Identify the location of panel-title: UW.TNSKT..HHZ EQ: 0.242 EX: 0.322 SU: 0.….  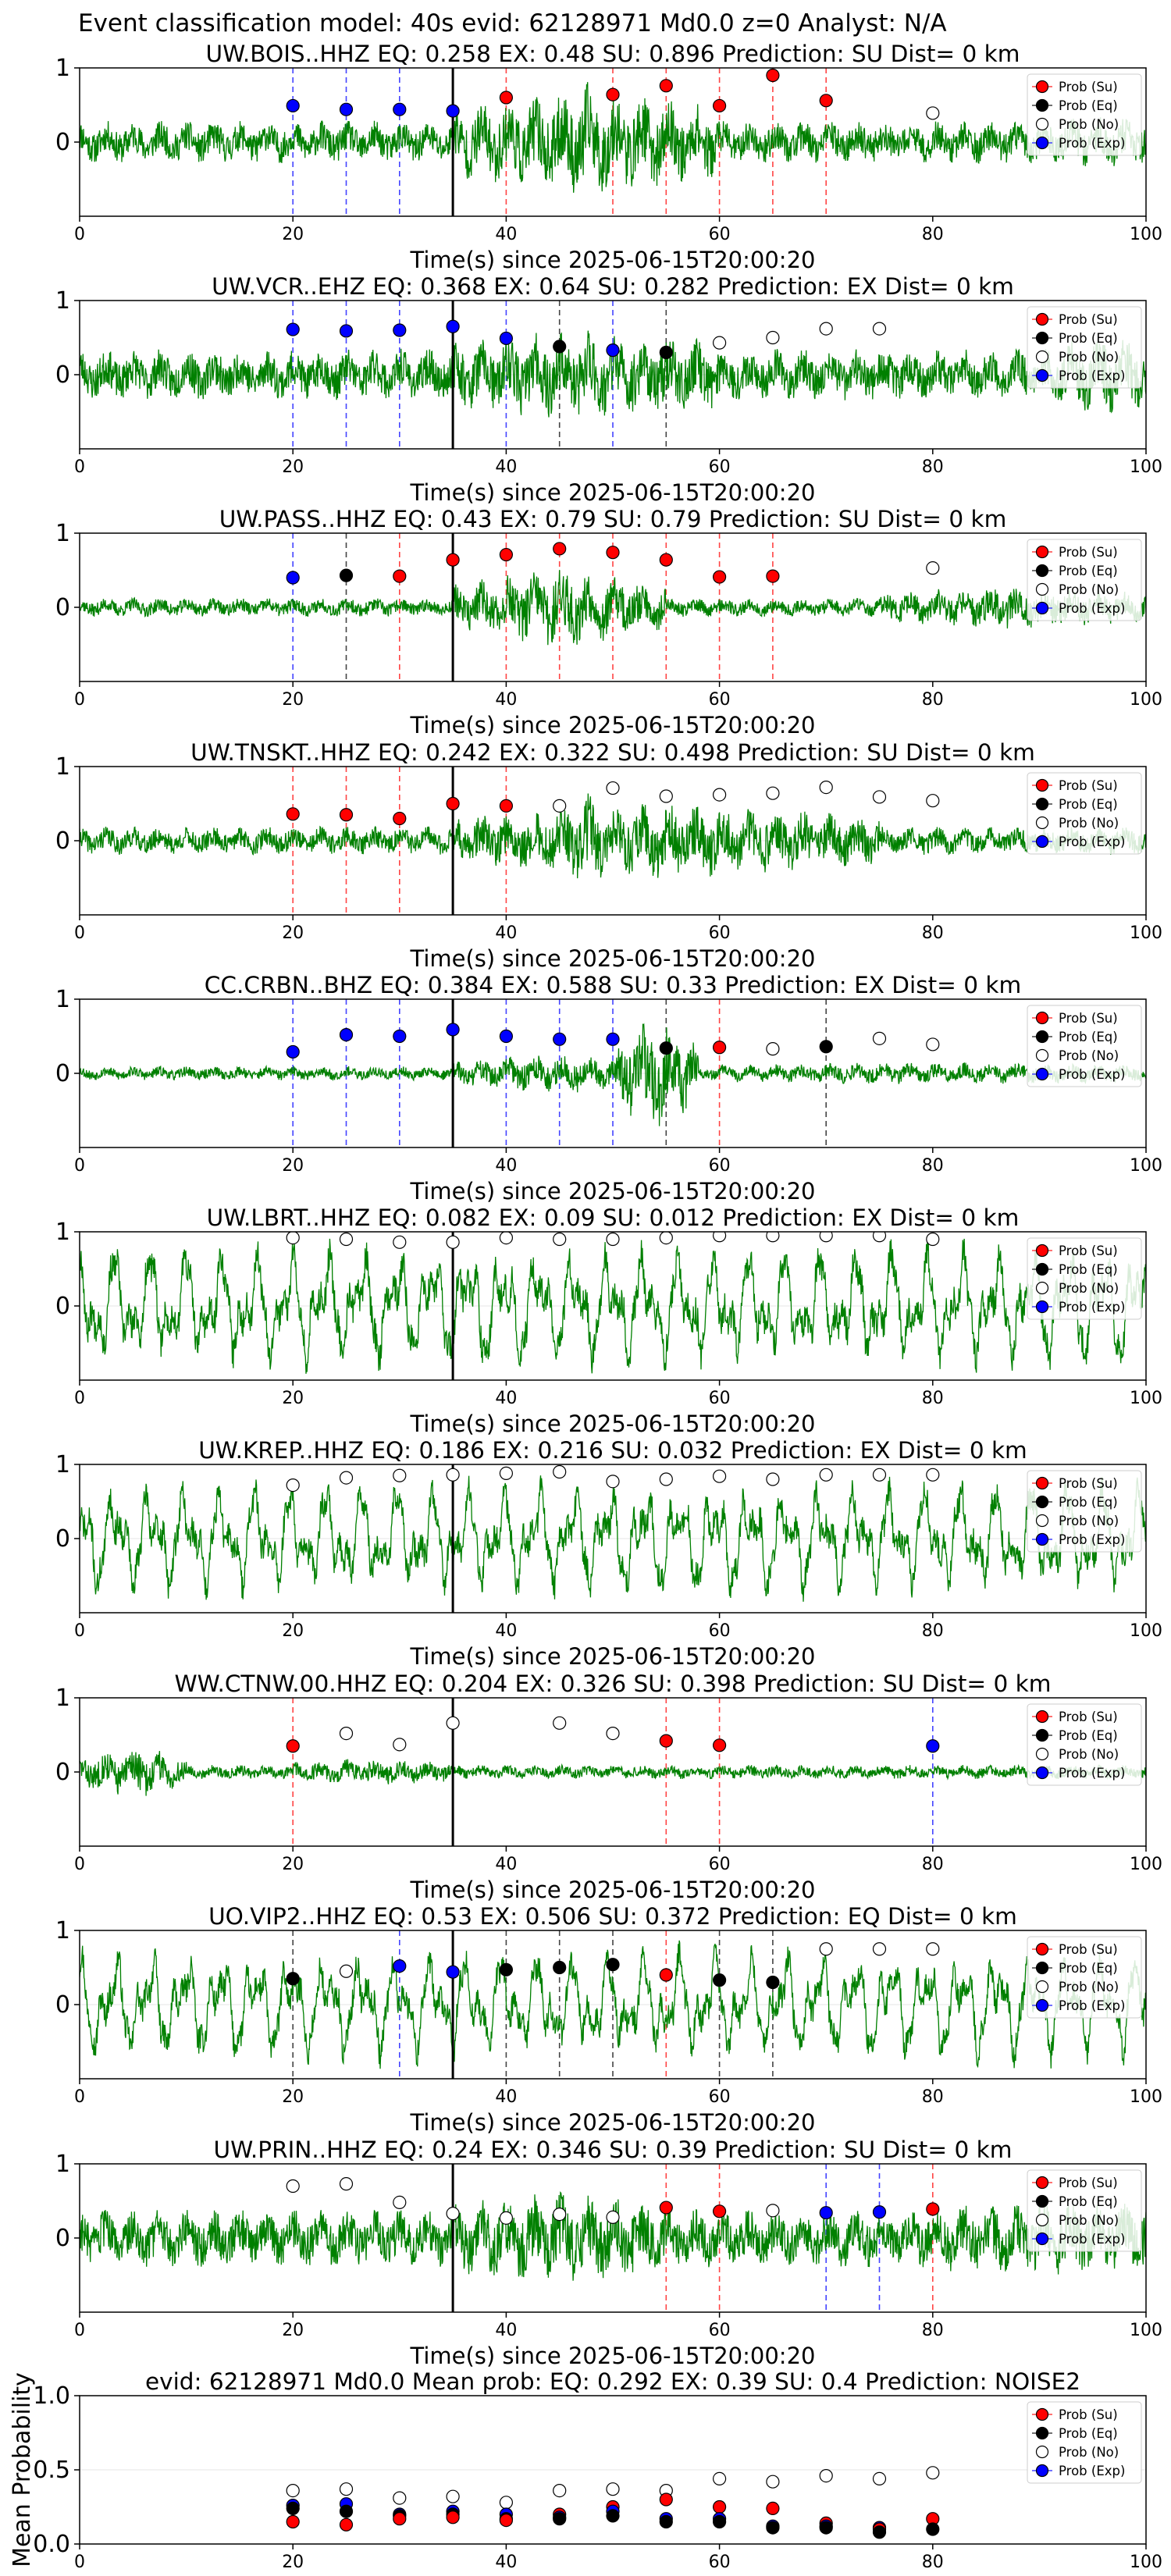
(612, 752).